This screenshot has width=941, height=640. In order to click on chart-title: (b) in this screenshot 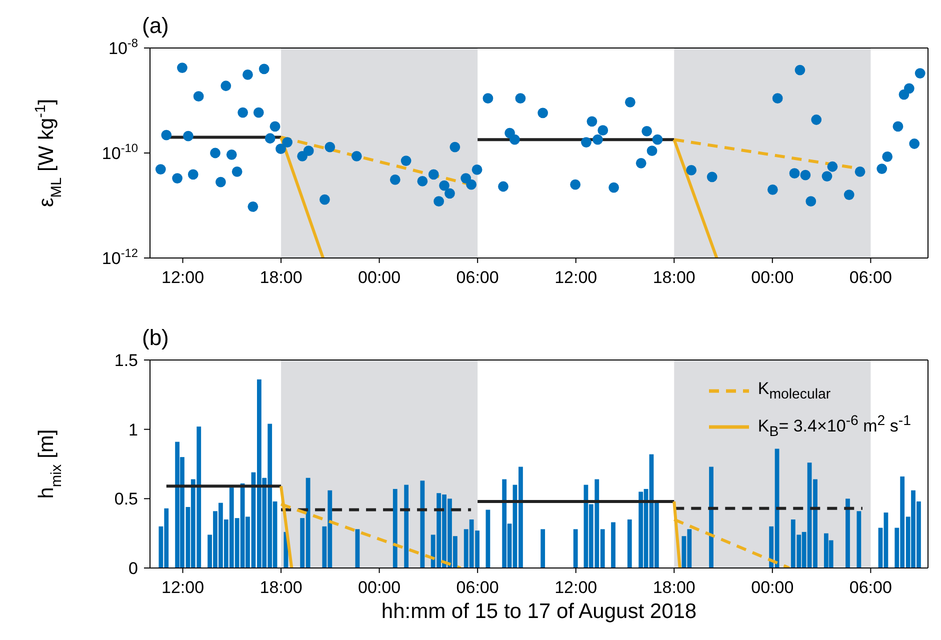, I will do `click(155, 338)`.